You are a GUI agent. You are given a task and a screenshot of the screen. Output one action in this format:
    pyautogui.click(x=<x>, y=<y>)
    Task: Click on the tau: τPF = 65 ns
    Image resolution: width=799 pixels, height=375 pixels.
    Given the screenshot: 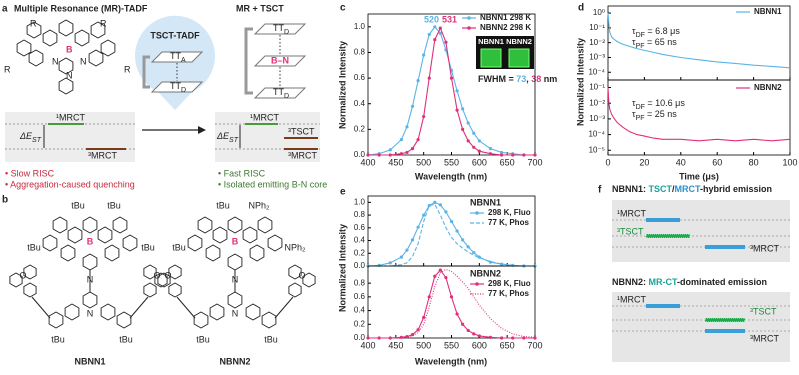 What is the action you would take?
    pyautogui.click(x=654, y=43)
    